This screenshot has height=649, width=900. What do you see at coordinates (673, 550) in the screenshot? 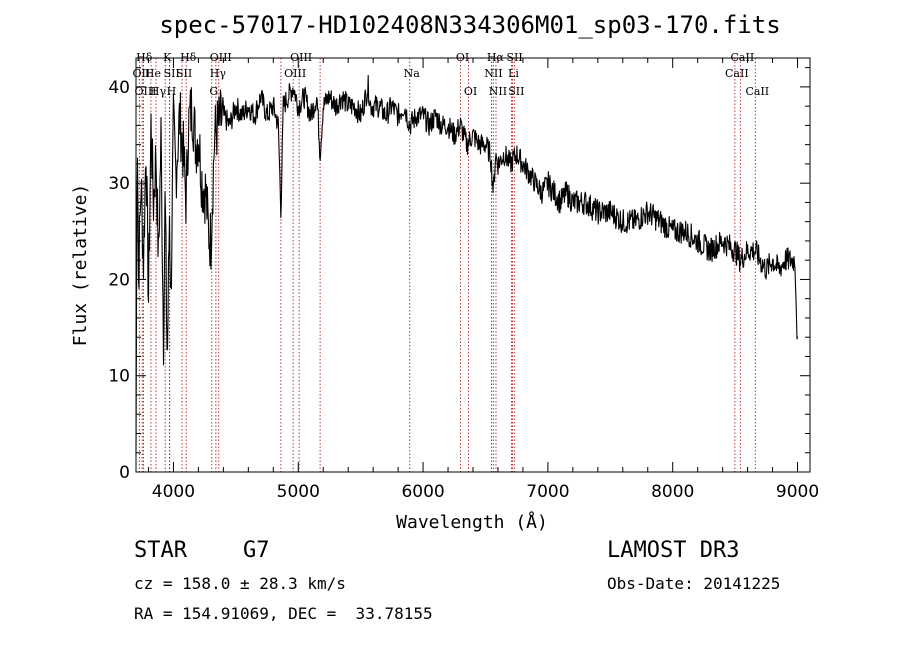
I see `survey-name: LAMOST DR3` at bounding box center [673, 550].